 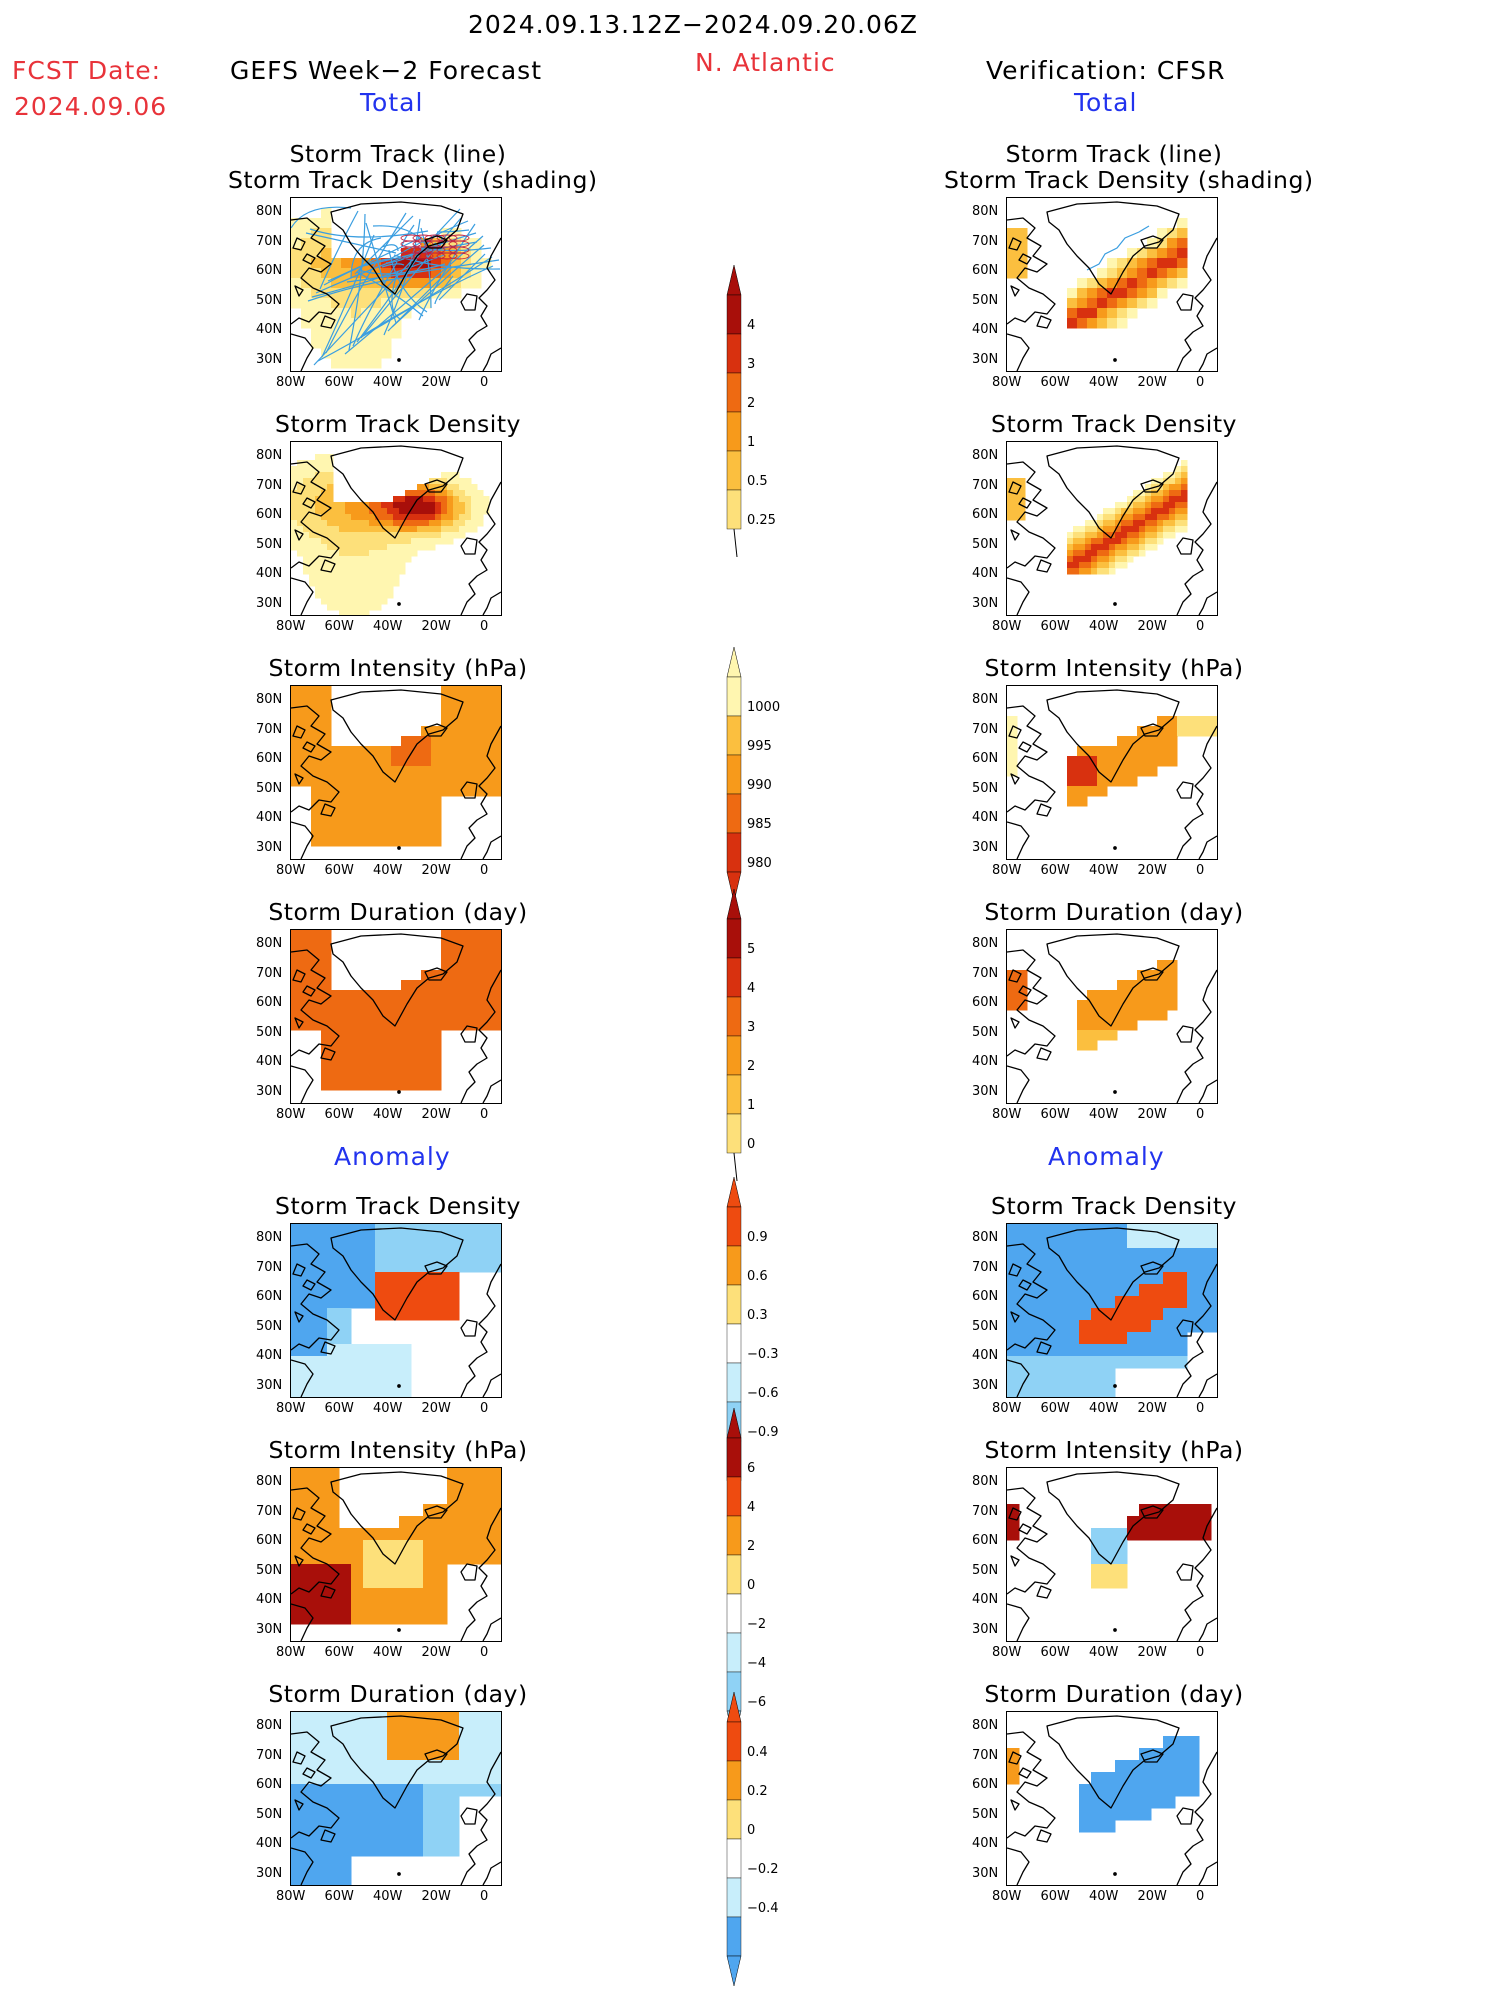 What do you see at coordinates (269, 1784) in the screenshot?
I see `lat-tick-label: 60N` at bounding box center [269, 1784].